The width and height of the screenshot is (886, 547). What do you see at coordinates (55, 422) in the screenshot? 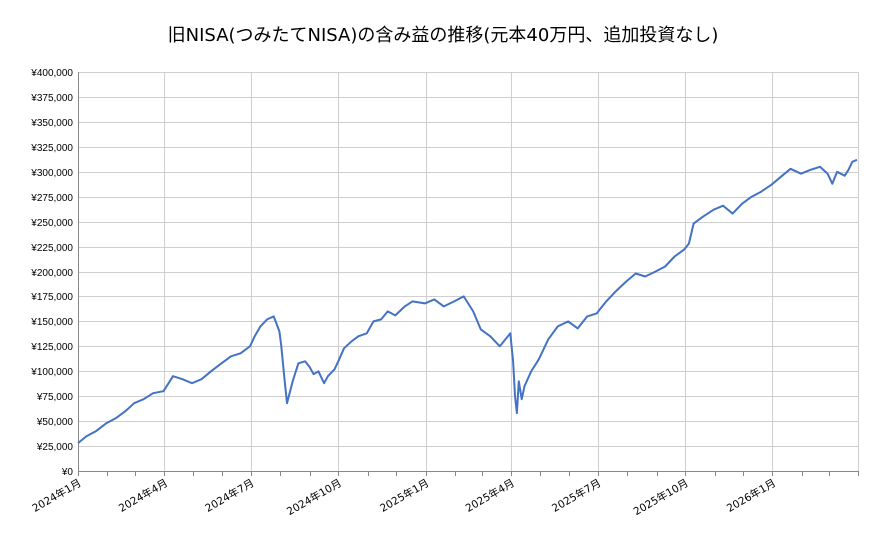
I see `y-tick-label: ¥50,000` at bounding box center [55, 422].